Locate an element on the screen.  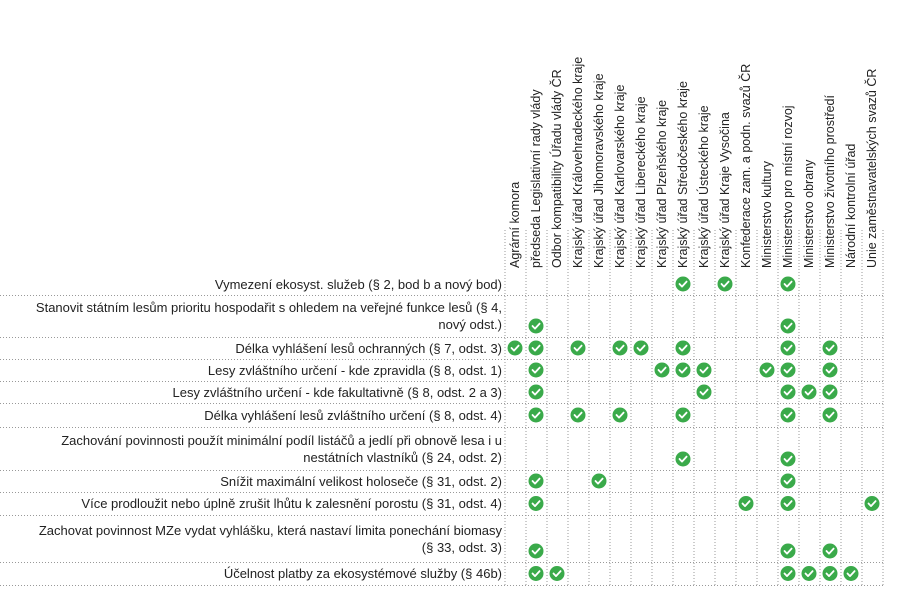
column-header: Odbor kompatibility Úřadu vlády ČR is located at coordinates (556, 168).